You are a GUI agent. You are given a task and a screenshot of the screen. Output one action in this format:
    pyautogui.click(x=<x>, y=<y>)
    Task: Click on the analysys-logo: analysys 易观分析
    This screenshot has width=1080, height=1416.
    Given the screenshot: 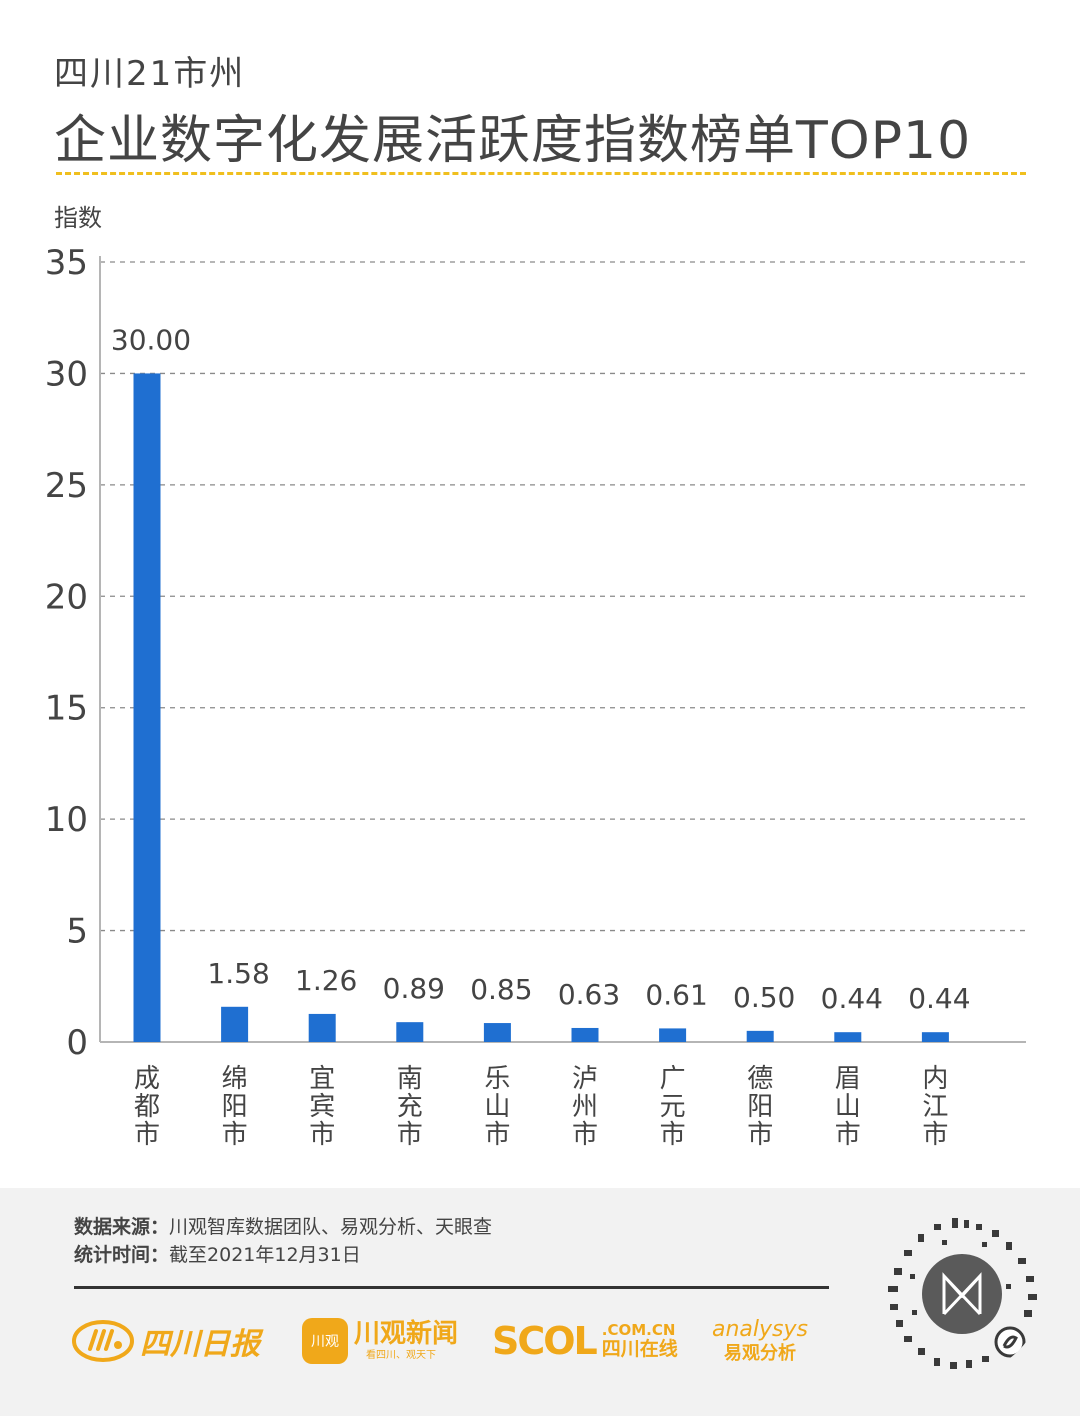 What is the action you would take?
    pyautogui.click(x=760, y=1341)
    